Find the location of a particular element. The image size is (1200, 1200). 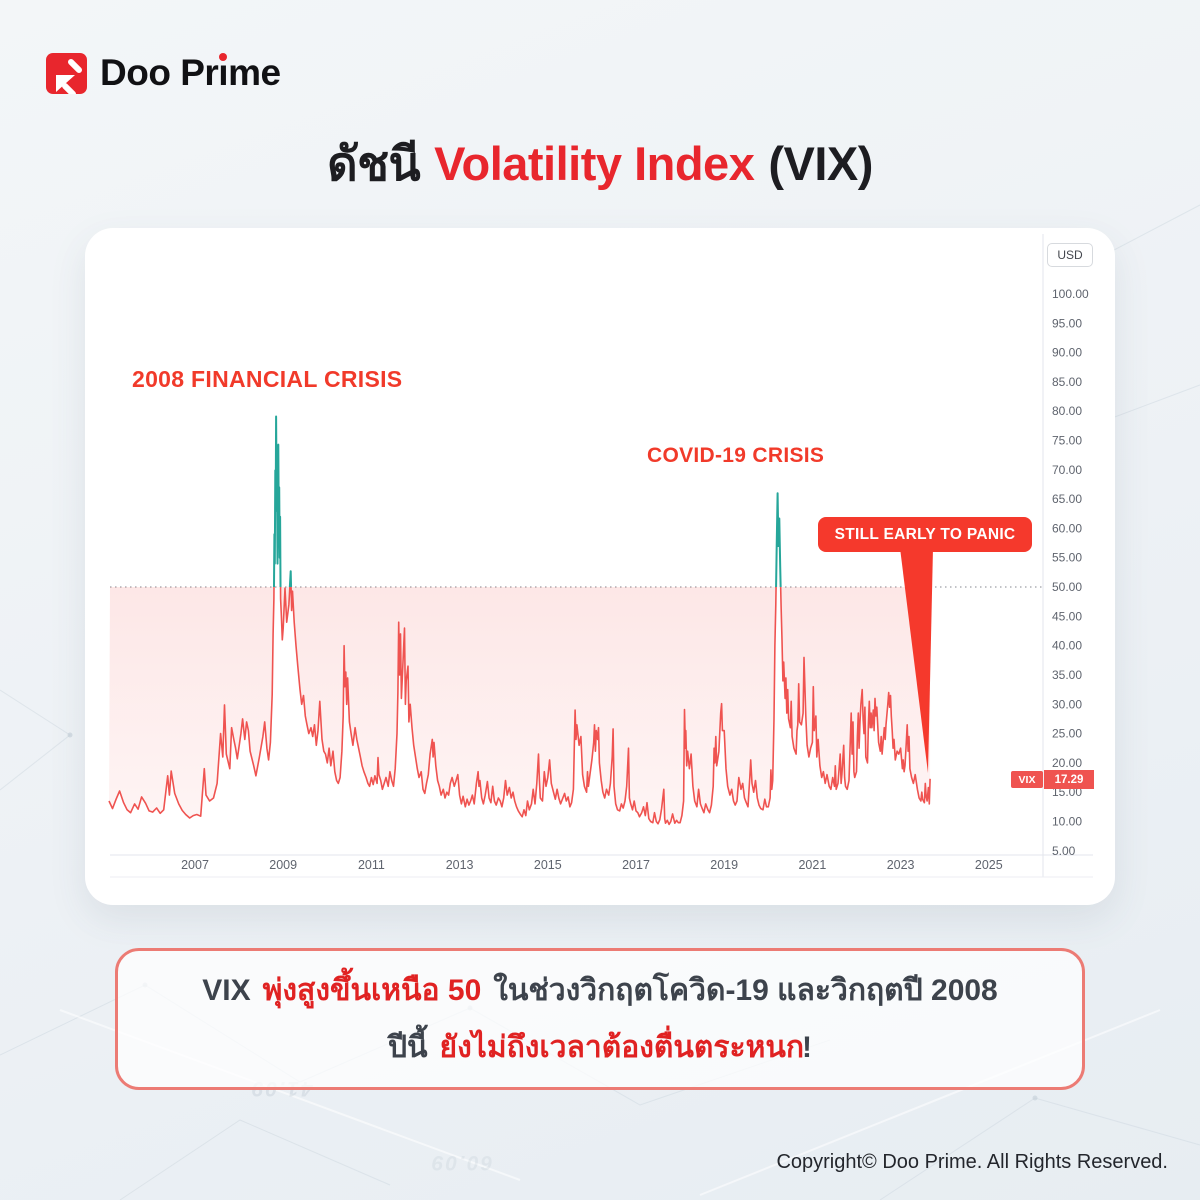

x-axis-tick: 2011 is located at coordinates (371, 865).